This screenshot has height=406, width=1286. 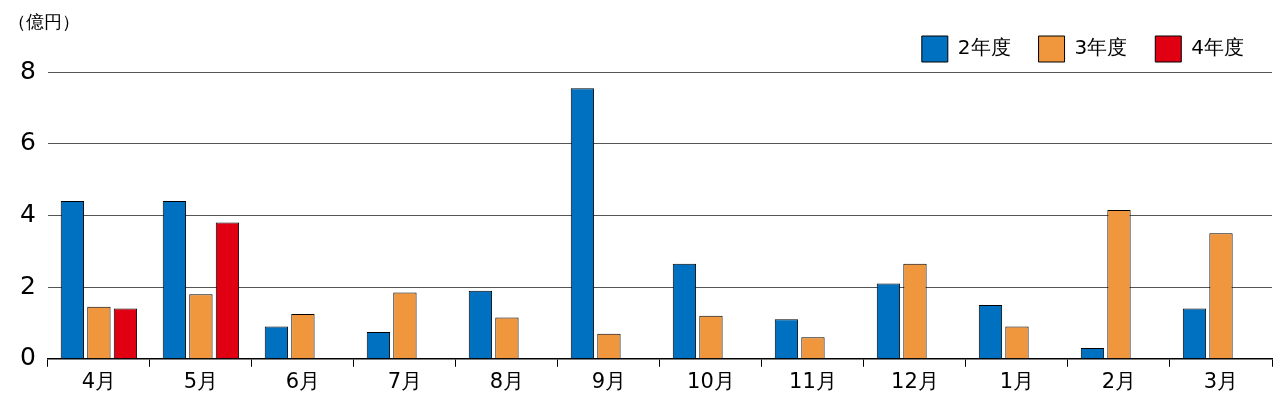 I want to click on x-tick-label: 12月, so click(x=915, y=380).